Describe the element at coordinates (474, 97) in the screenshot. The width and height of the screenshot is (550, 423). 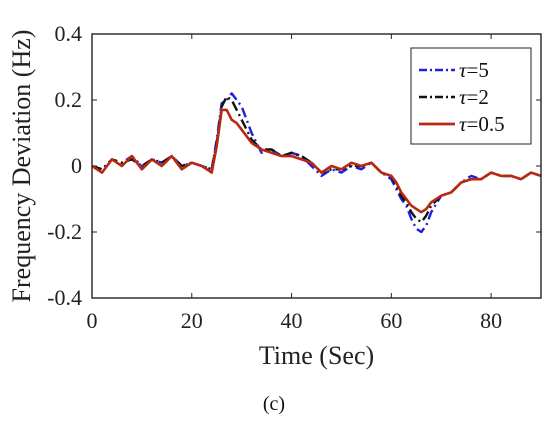
I see `legend-label-1: τ=2` at that location.